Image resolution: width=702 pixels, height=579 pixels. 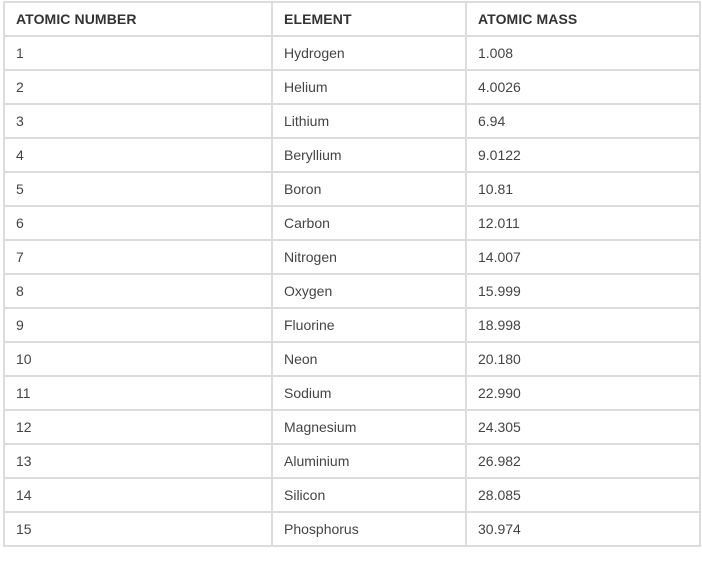 I want to click on cell-atomic-mass: 30.974, so click(x=583, y=529).